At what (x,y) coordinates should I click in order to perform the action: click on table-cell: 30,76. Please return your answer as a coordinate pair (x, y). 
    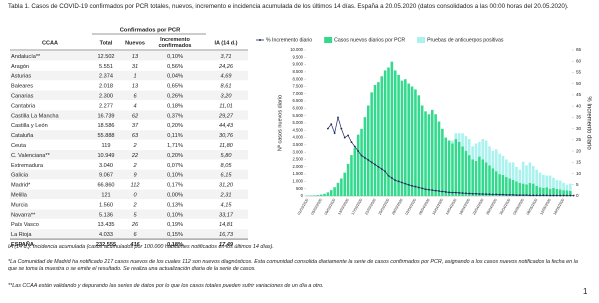
    Looking at the image, I should click on (226, 136).